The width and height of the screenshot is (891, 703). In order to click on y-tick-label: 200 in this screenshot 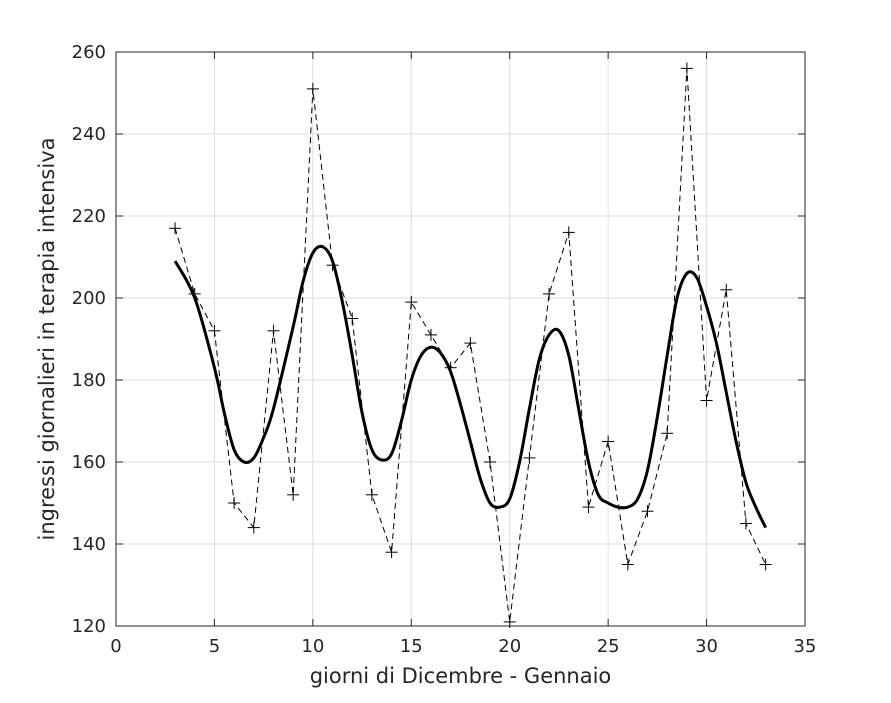, I will do `click(89, 298)`.